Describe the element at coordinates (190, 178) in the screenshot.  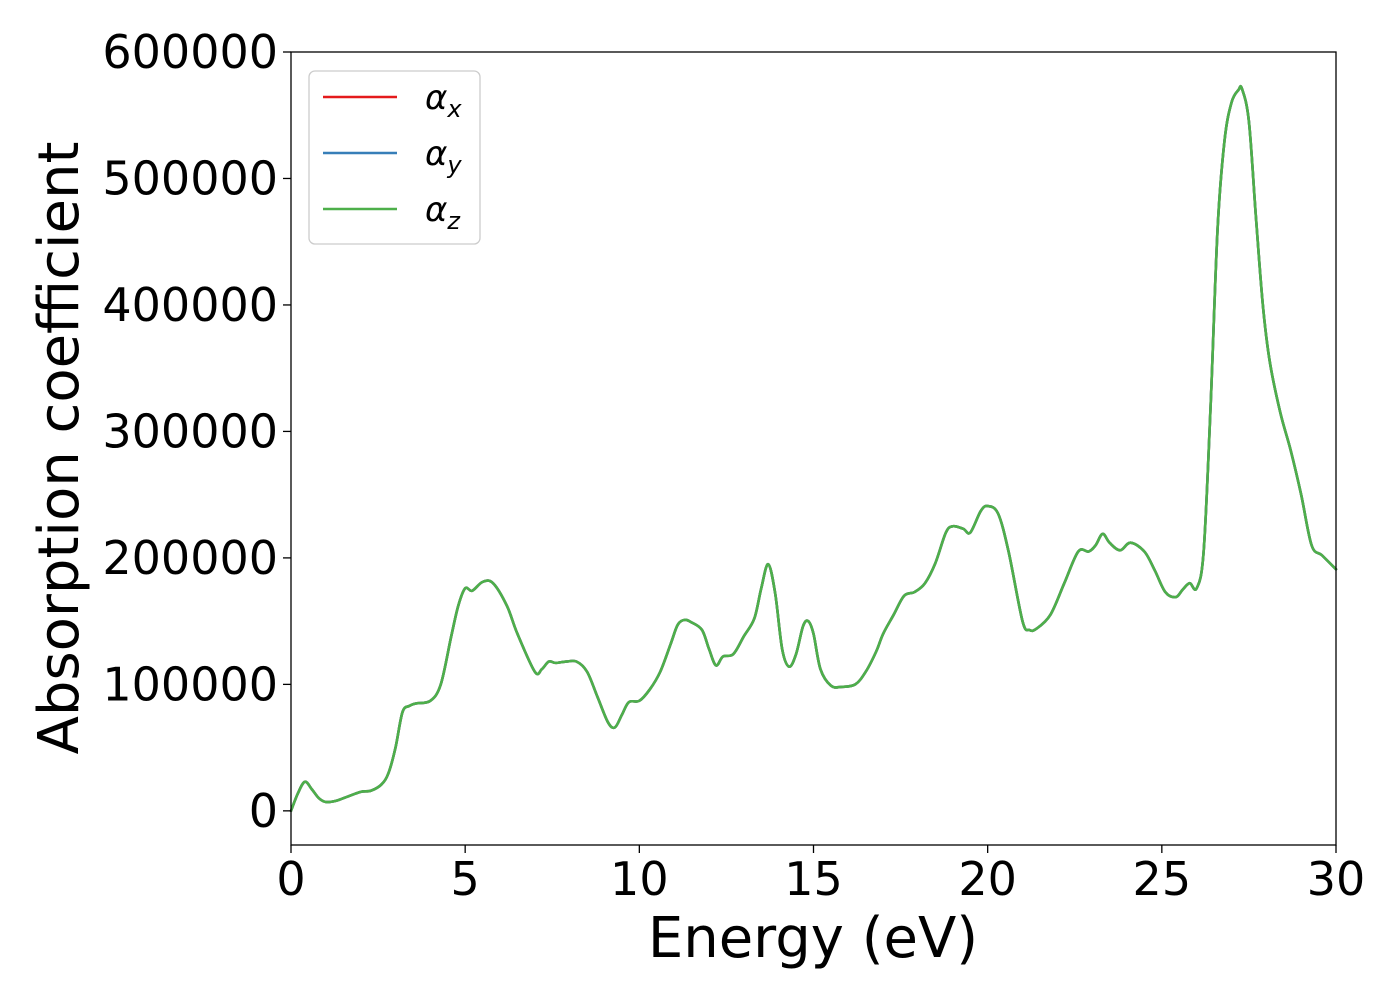
I see `y-tick-label: 500000` at that location.